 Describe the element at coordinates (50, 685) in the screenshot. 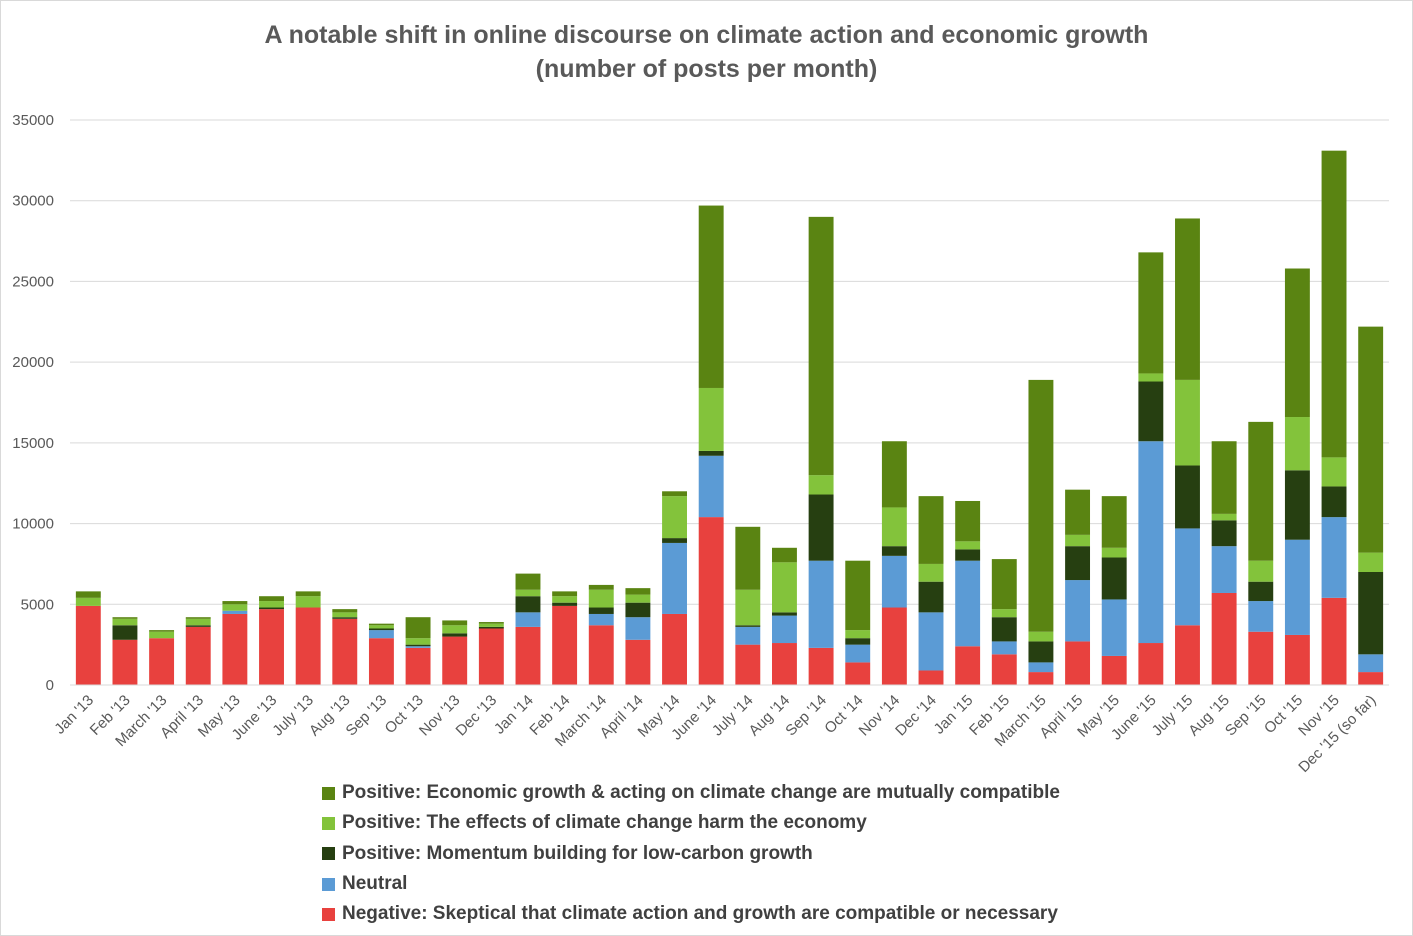

I see `y-tick-label: 0` at that location.